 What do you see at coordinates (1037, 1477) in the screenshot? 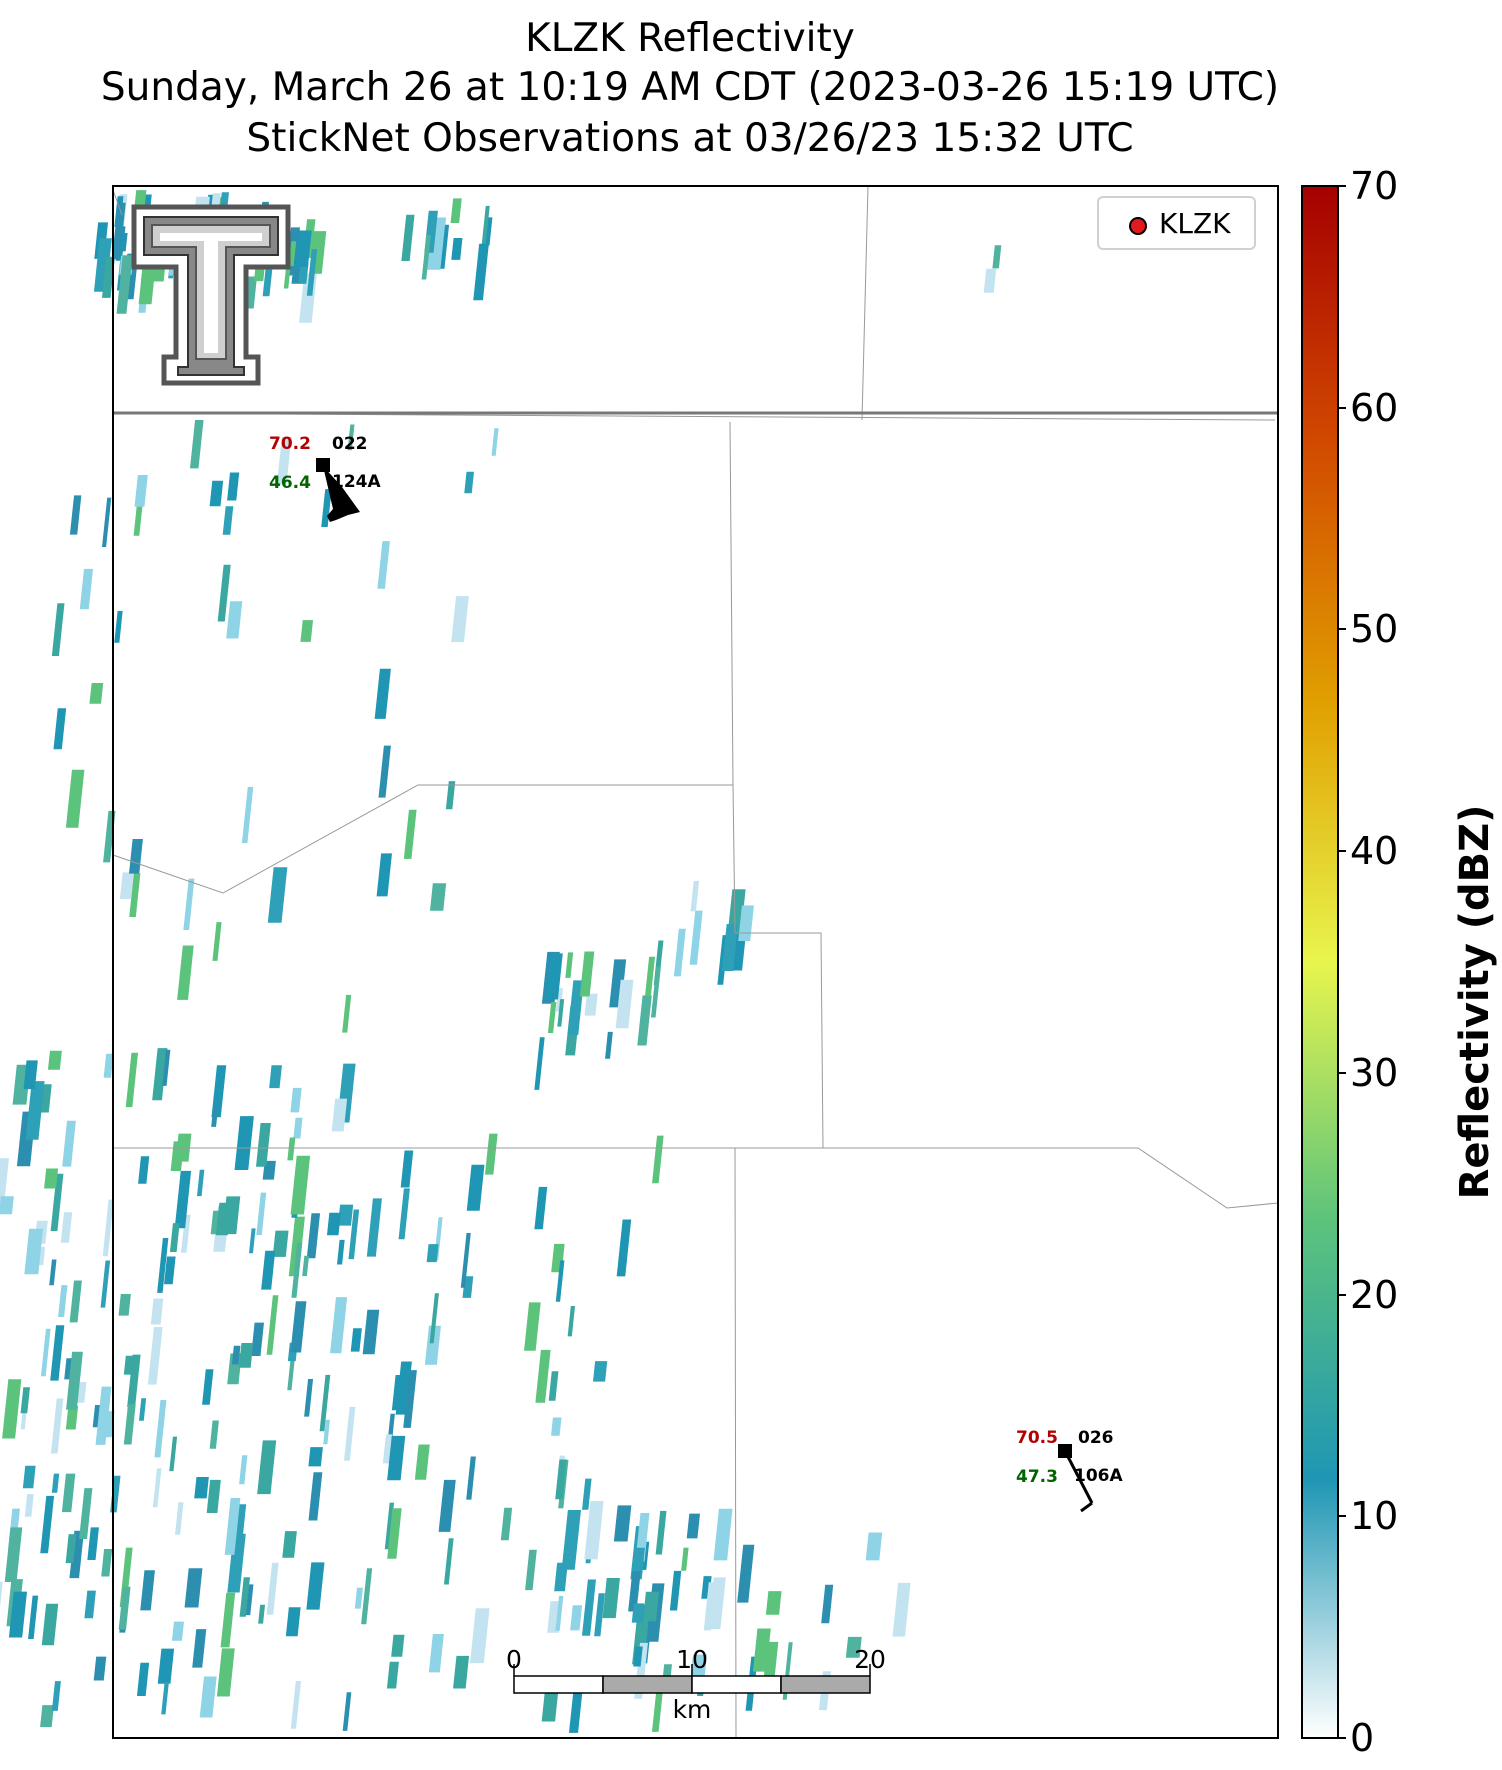
I see `station-026-dewpoint: 47.3` at bounding box center [1037, 1477].